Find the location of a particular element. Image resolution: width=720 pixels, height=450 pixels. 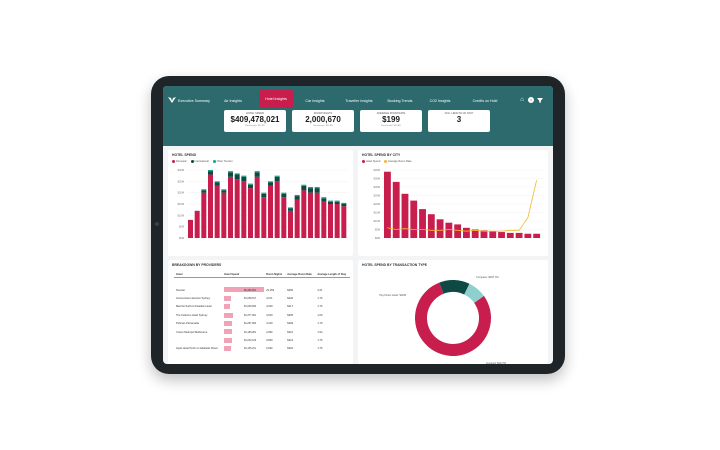

rate-cell: $302 is located at coordinates (290, 349).